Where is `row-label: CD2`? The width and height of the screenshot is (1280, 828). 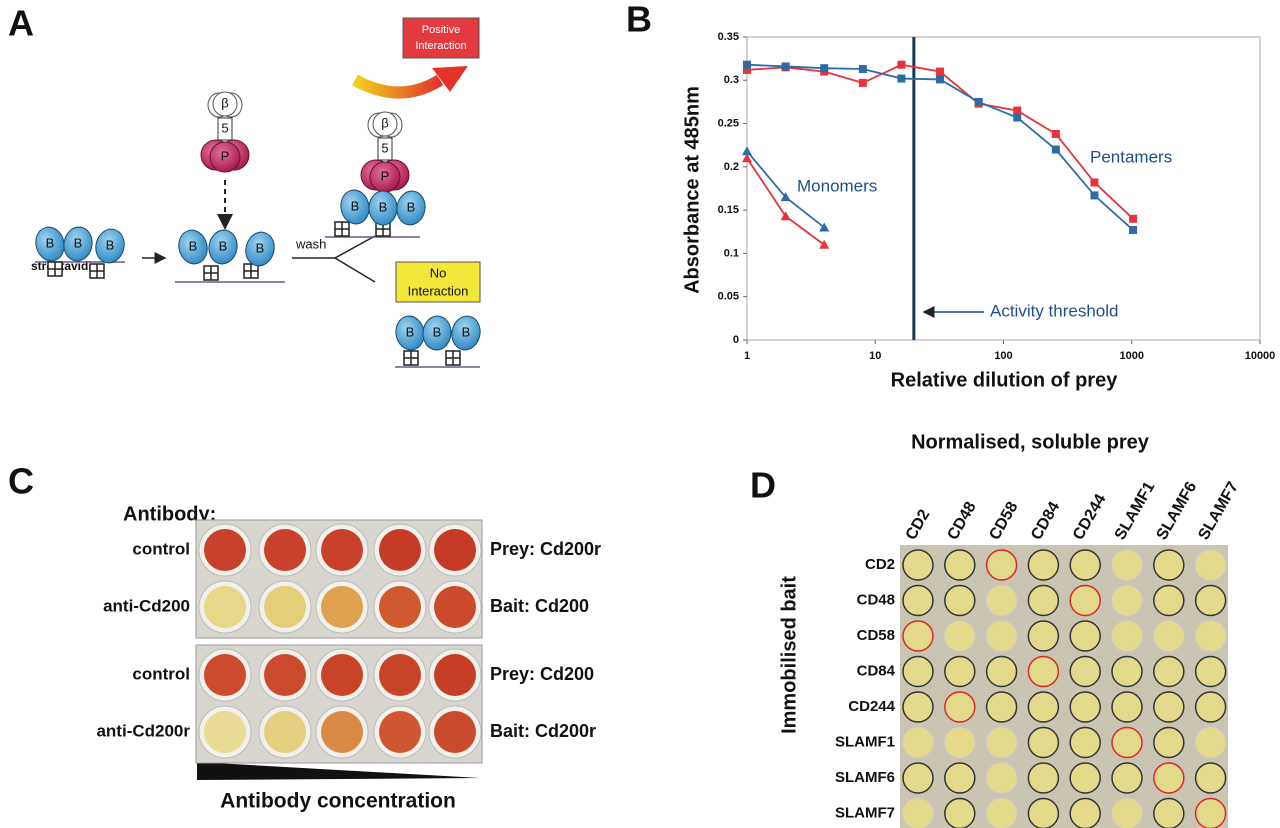 row-label: CD2 is located at coordinates (880, 564).